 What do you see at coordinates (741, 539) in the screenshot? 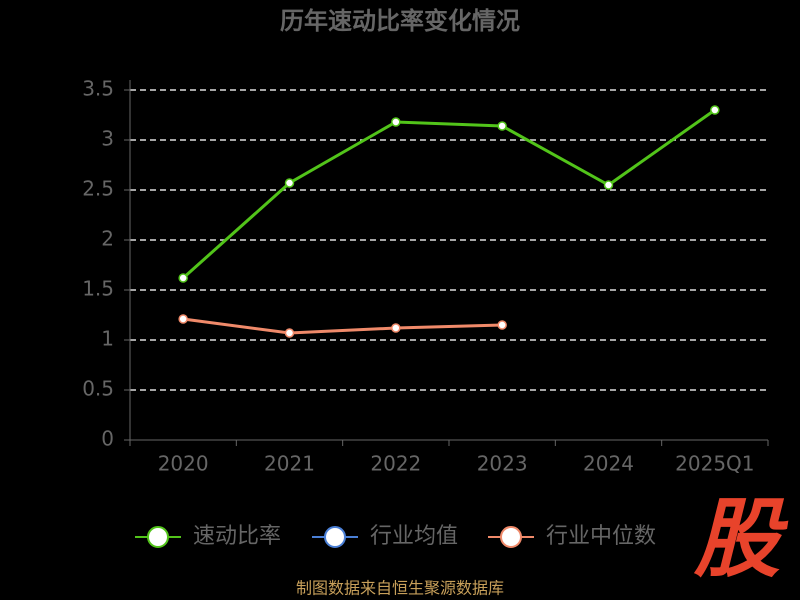
I see `watermark: 股` at bounding box center [741, 539].